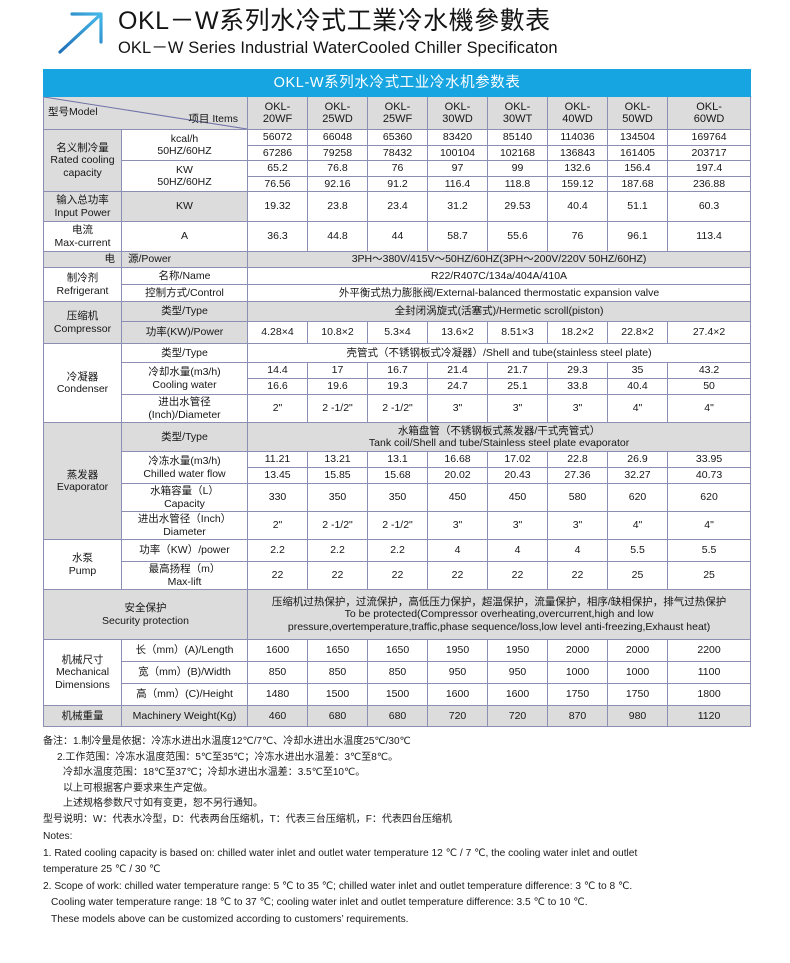  What do you see at coordinates (82, 570) in the screenshot?
I see `label-en: Pump` at bounding box center [82, 570].